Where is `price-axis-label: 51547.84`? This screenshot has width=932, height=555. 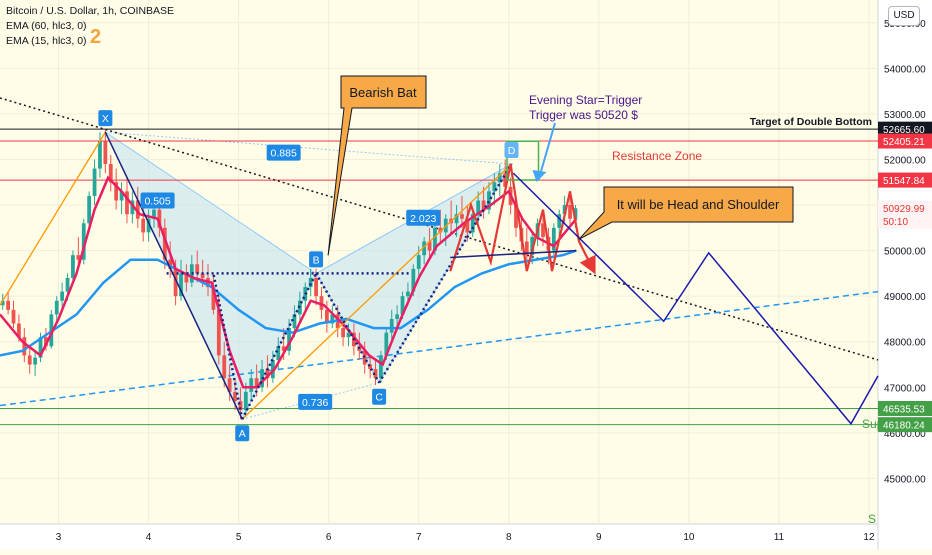 price-axis-label: 51547.84 is located at coordinates (905, 180).